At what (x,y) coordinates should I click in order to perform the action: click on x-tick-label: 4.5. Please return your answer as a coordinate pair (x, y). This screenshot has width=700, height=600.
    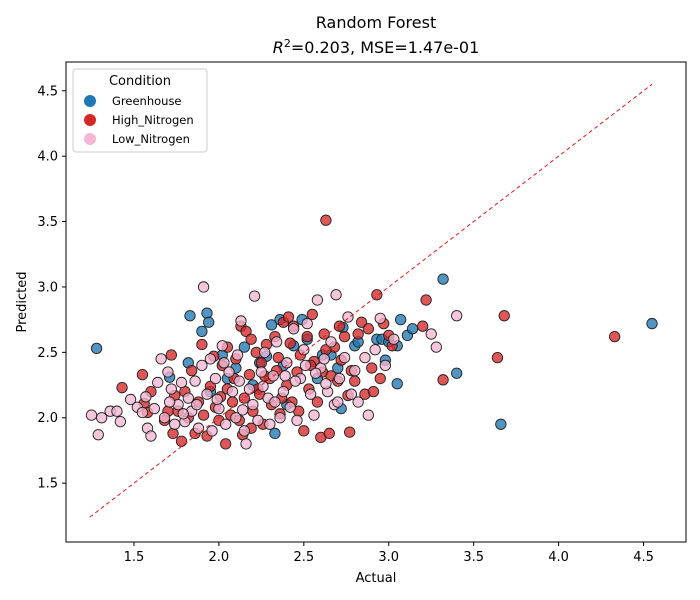
    Looking at the image, I should click on (643, 557).